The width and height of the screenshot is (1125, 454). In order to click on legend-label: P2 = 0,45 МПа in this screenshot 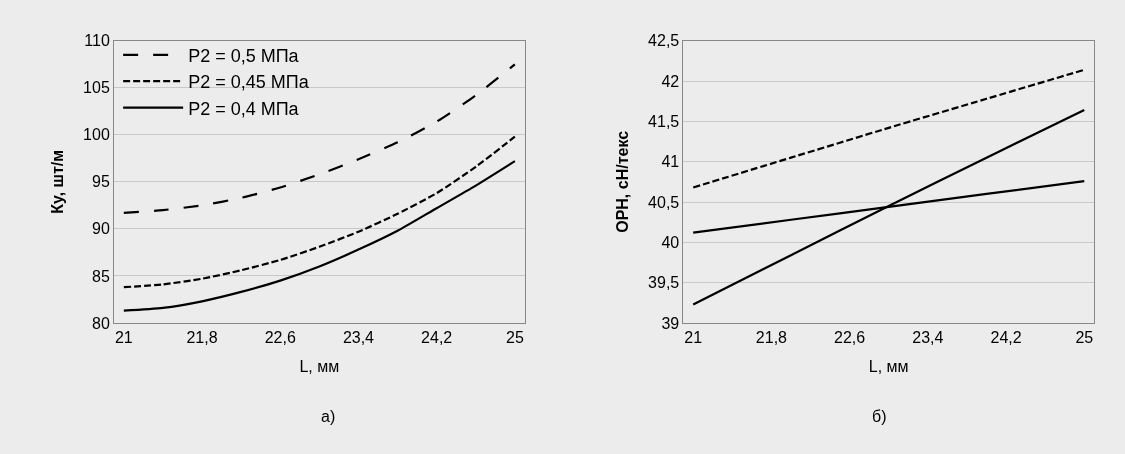, I will do `click(249, 82)`.